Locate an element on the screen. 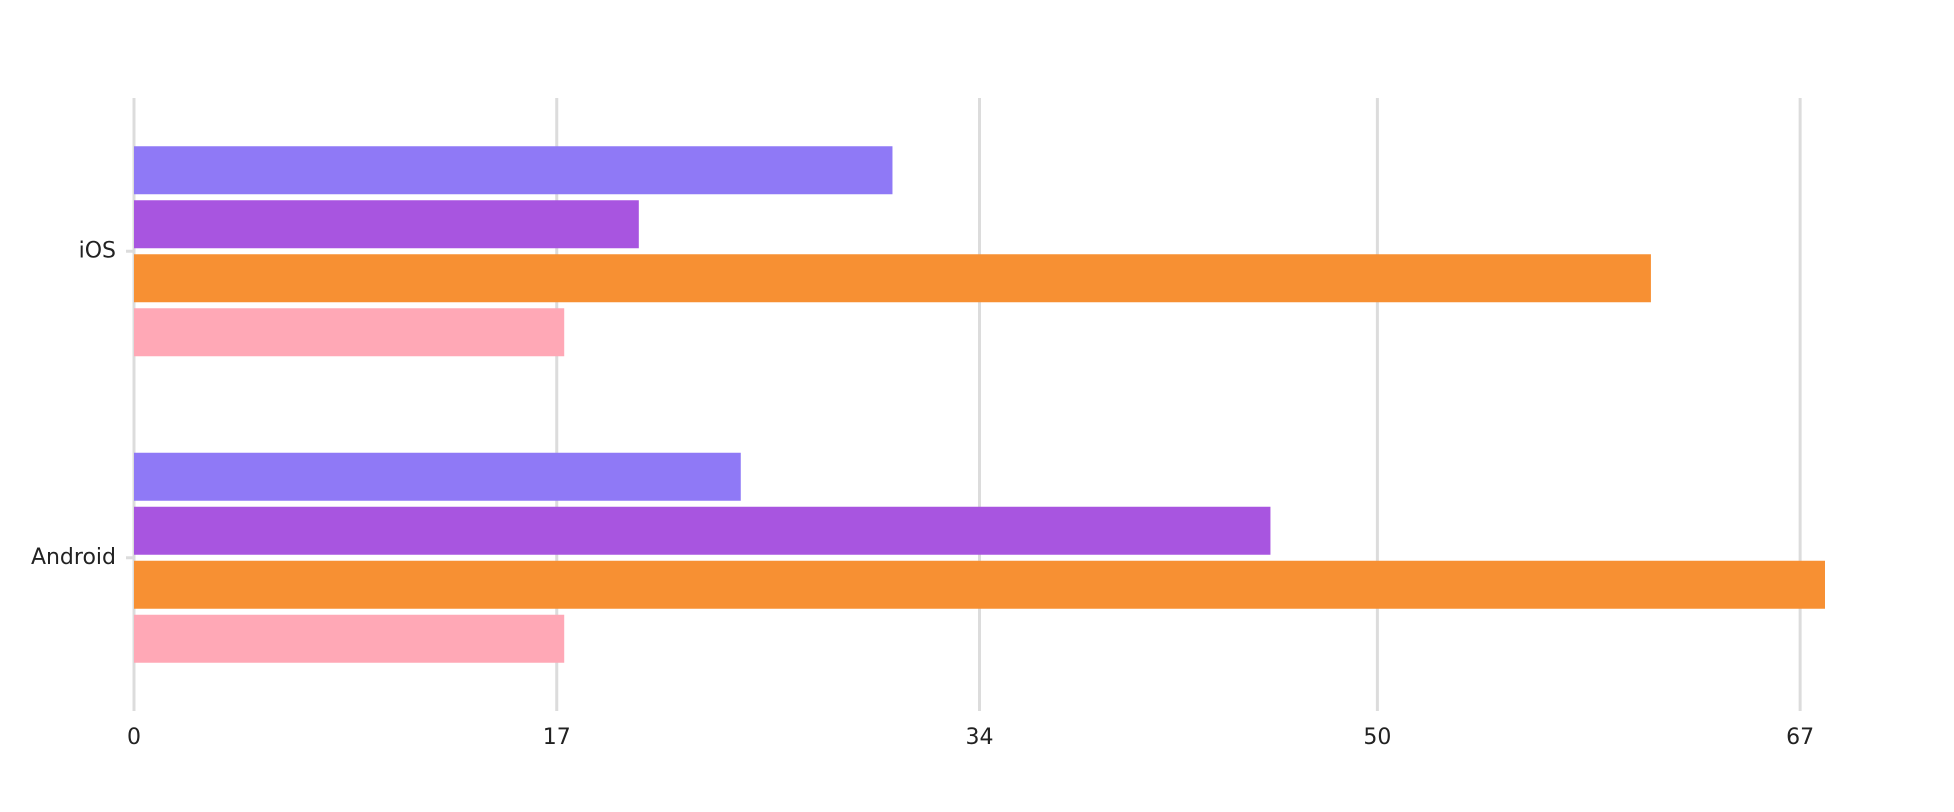 The height and width of the screenshot is (812, 1954). x-tick-label-50: 50 is located at coordinates (1377, 737).